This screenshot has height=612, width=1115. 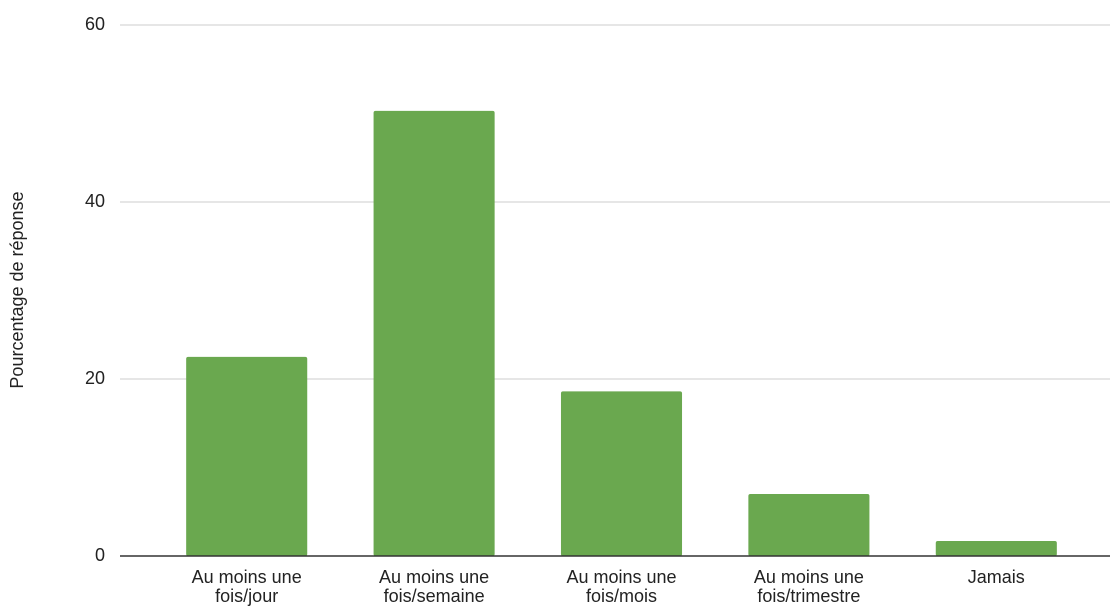 I want to click on x-tick-label: Jamais, so click(x=996, y=577).